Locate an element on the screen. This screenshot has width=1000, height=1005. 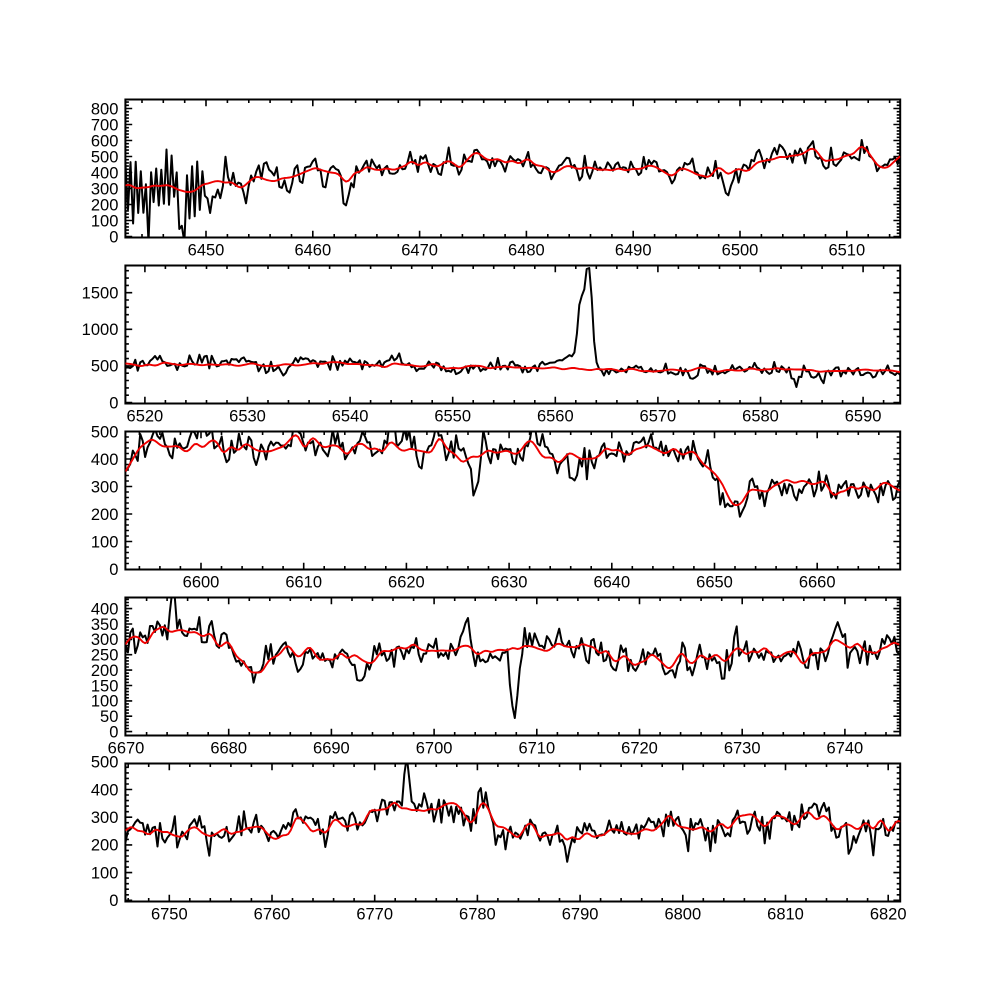
svg-text: 700 is located at coordinates (105, 125).